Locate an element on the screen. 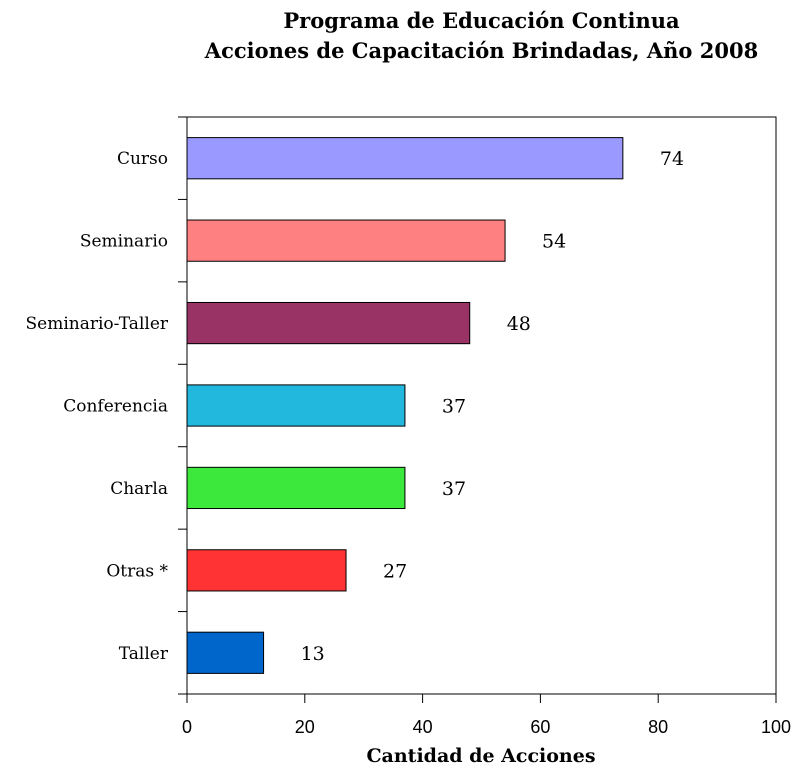 This screenshot has width=795, height=766. data-label: 54 is located at coordinates (554, 242).